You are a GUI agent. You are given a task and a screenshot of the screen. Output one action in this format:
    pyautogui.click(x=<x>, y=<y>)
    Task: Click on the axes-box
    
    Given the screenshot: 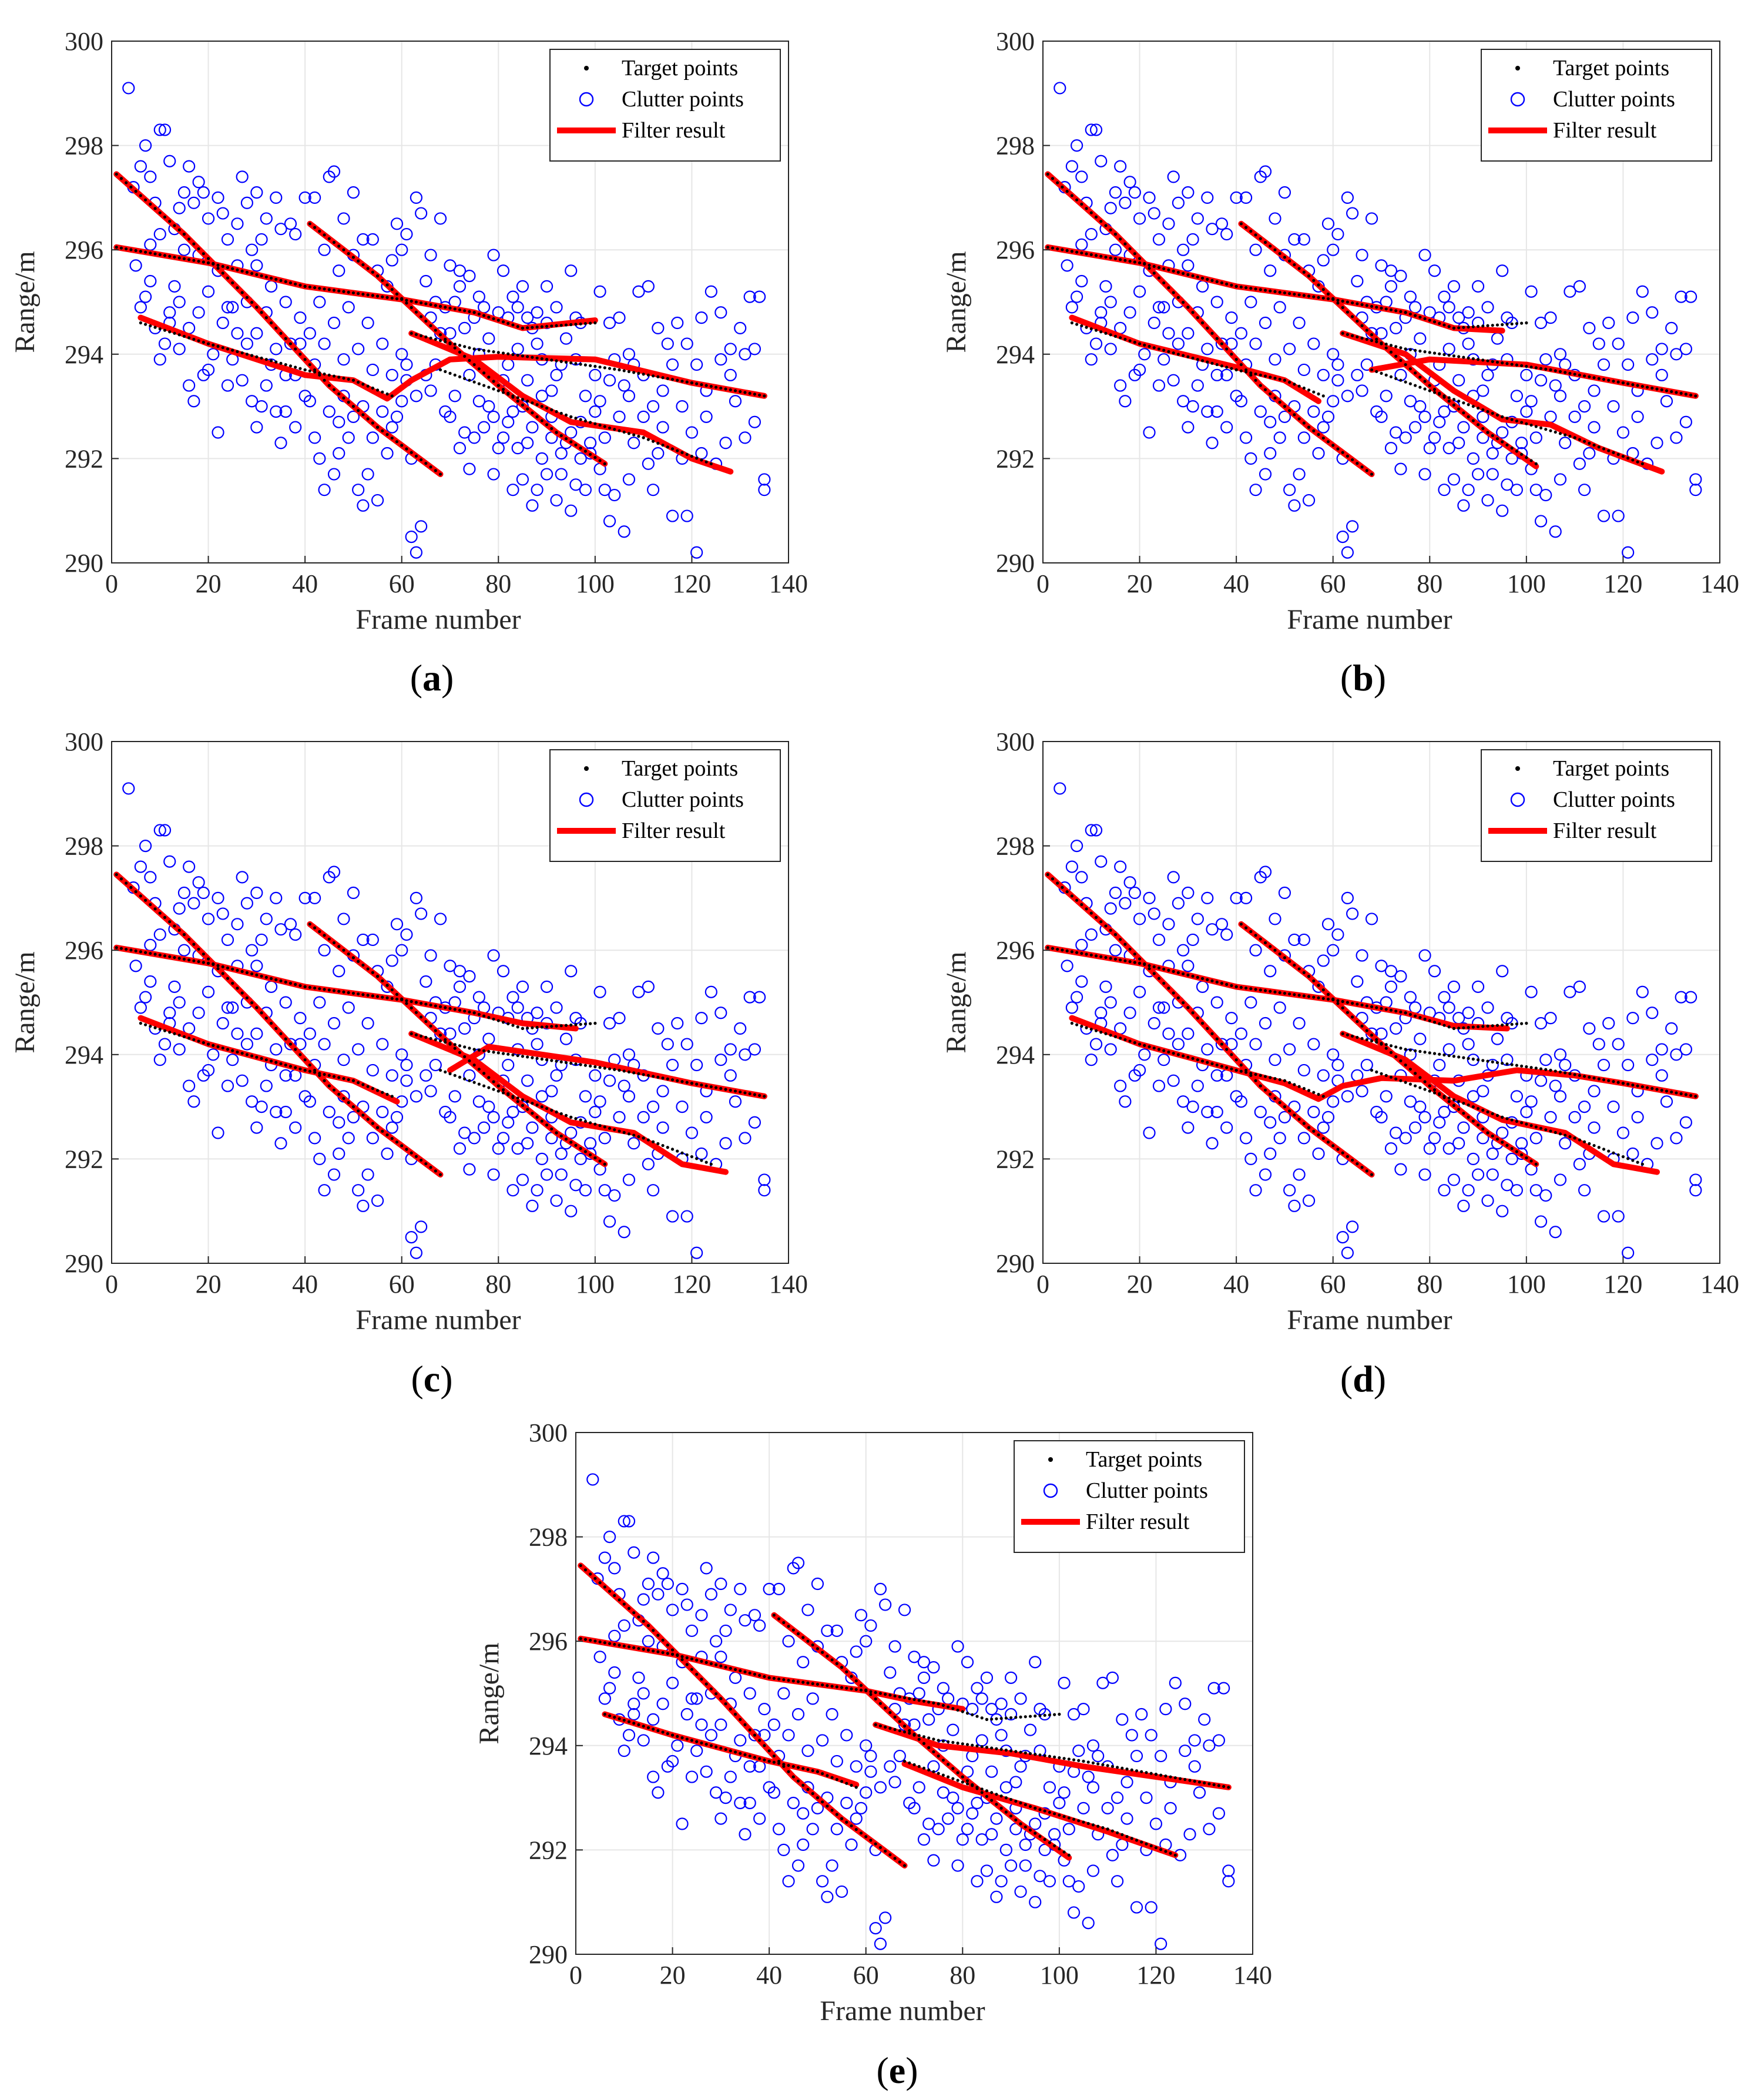 What is the action you would take?
    pyautogui.click(x=1381, y=302)
    